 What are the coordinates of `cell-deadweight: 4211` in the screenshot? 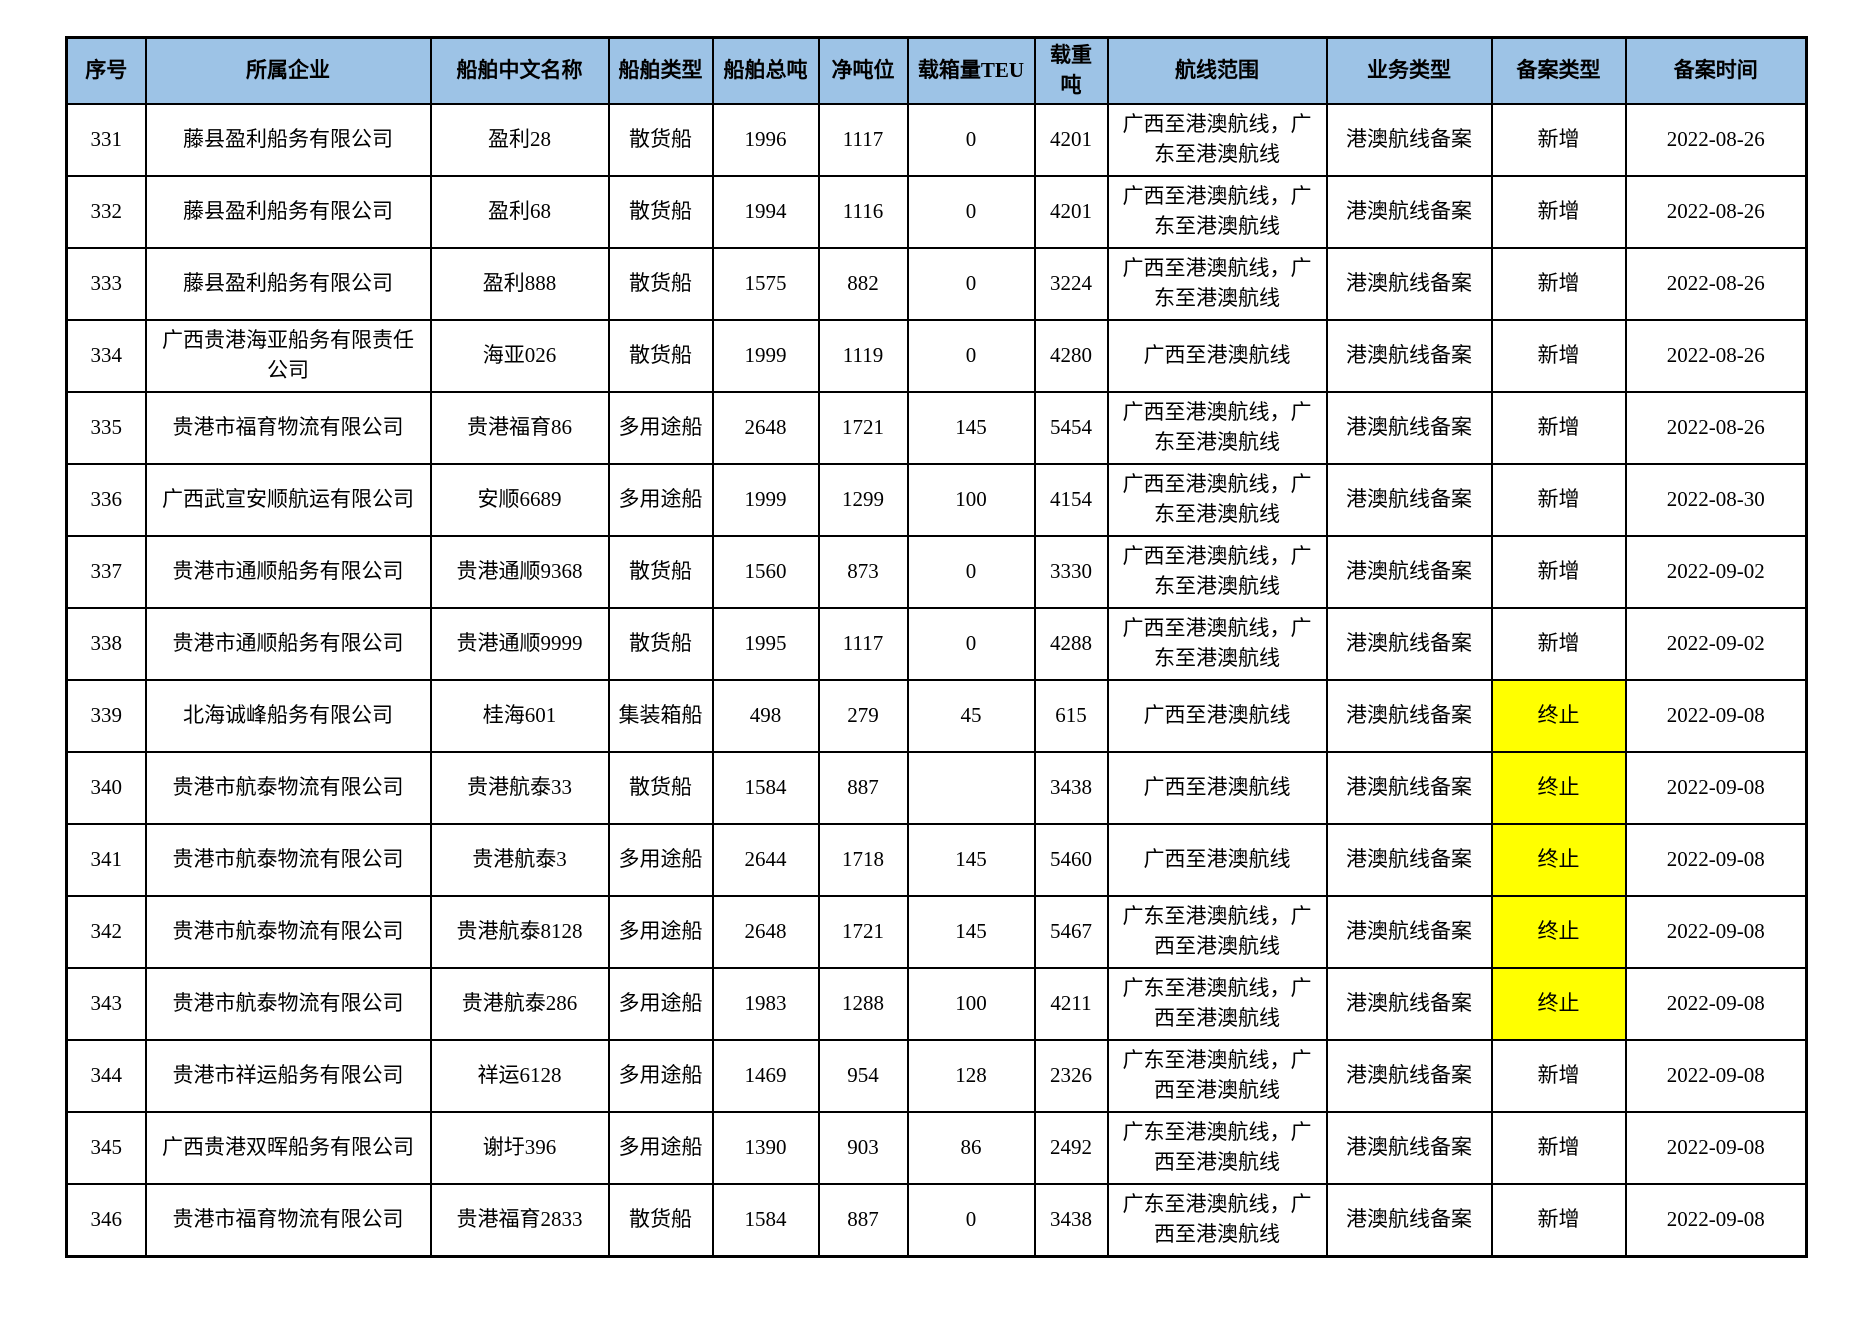 It's located at (1071, 1004).